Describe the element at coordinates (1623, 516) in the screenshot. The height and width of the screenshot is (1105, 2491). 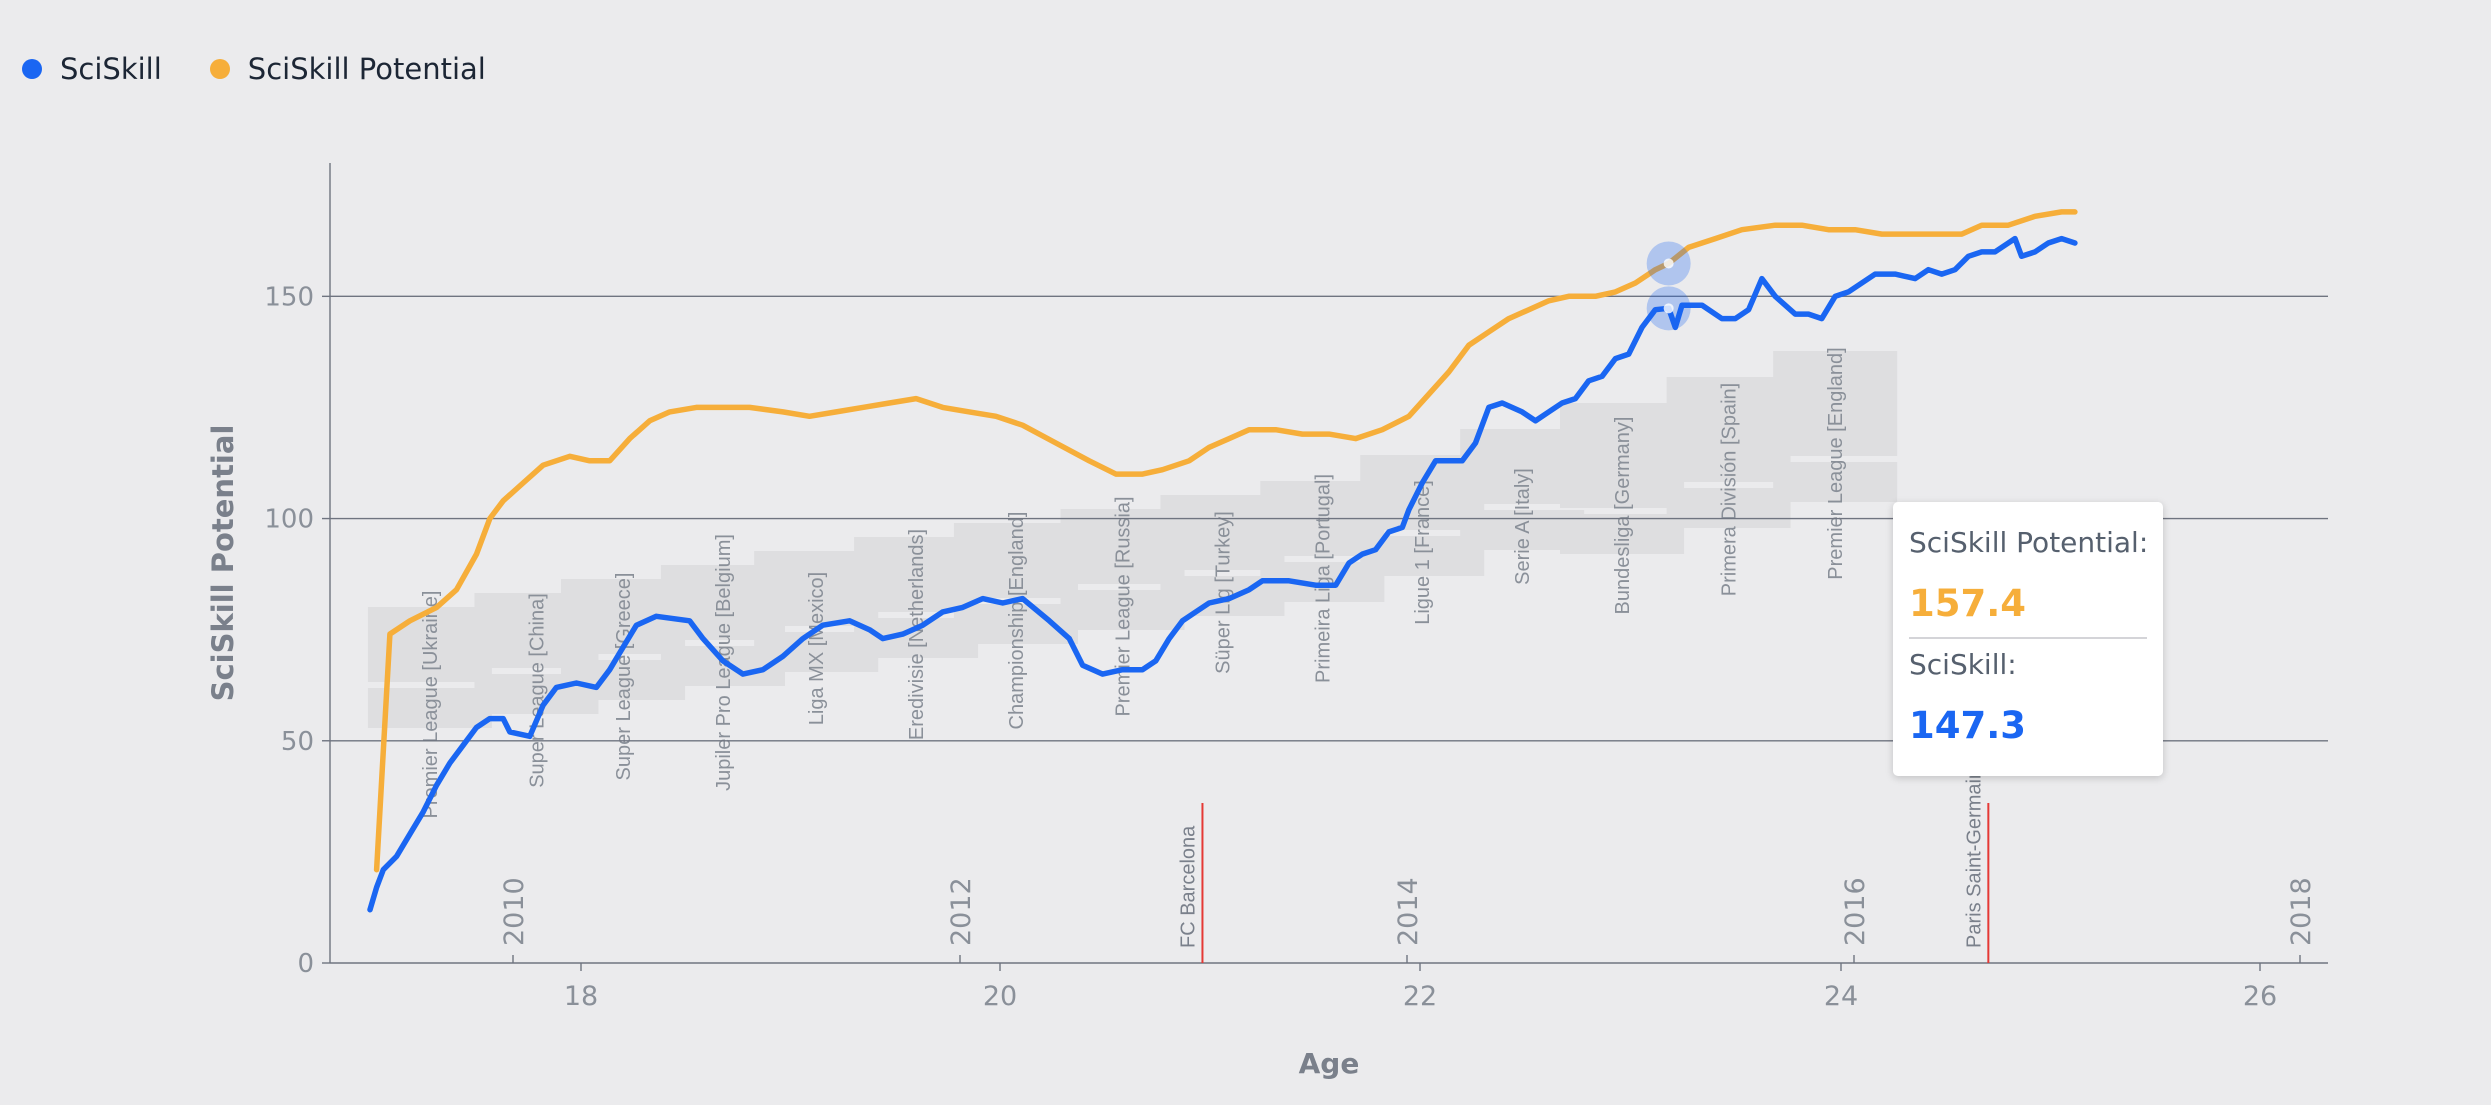
I see `league-label: Bundesliga [Germany]` at that location.